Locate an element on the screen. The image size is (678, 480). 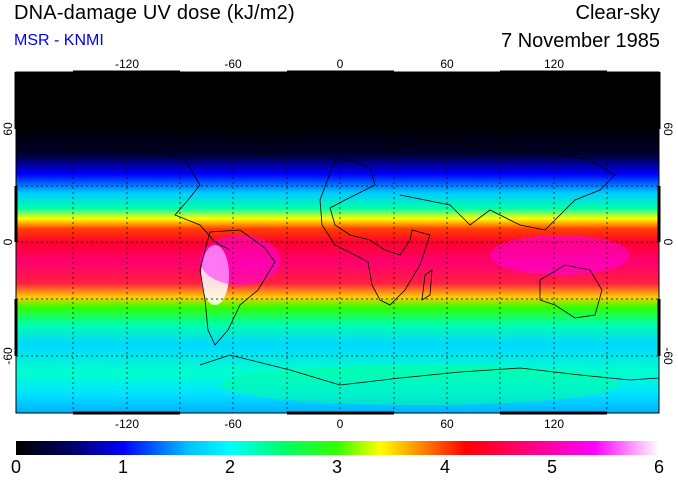
sky-condition-label: Clear-sky is located at coordinates (617, 13).